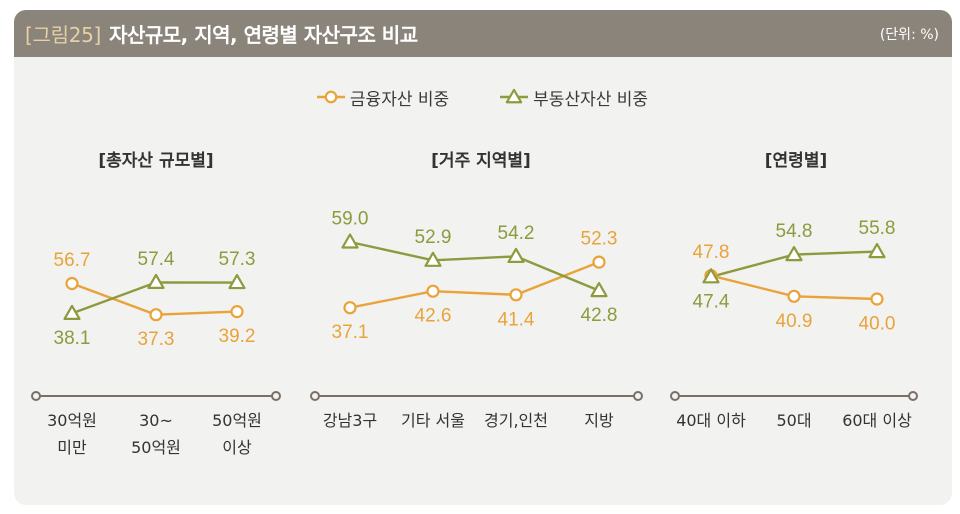  I want to click on category-label: 30억원 미만, so click(72, 434).